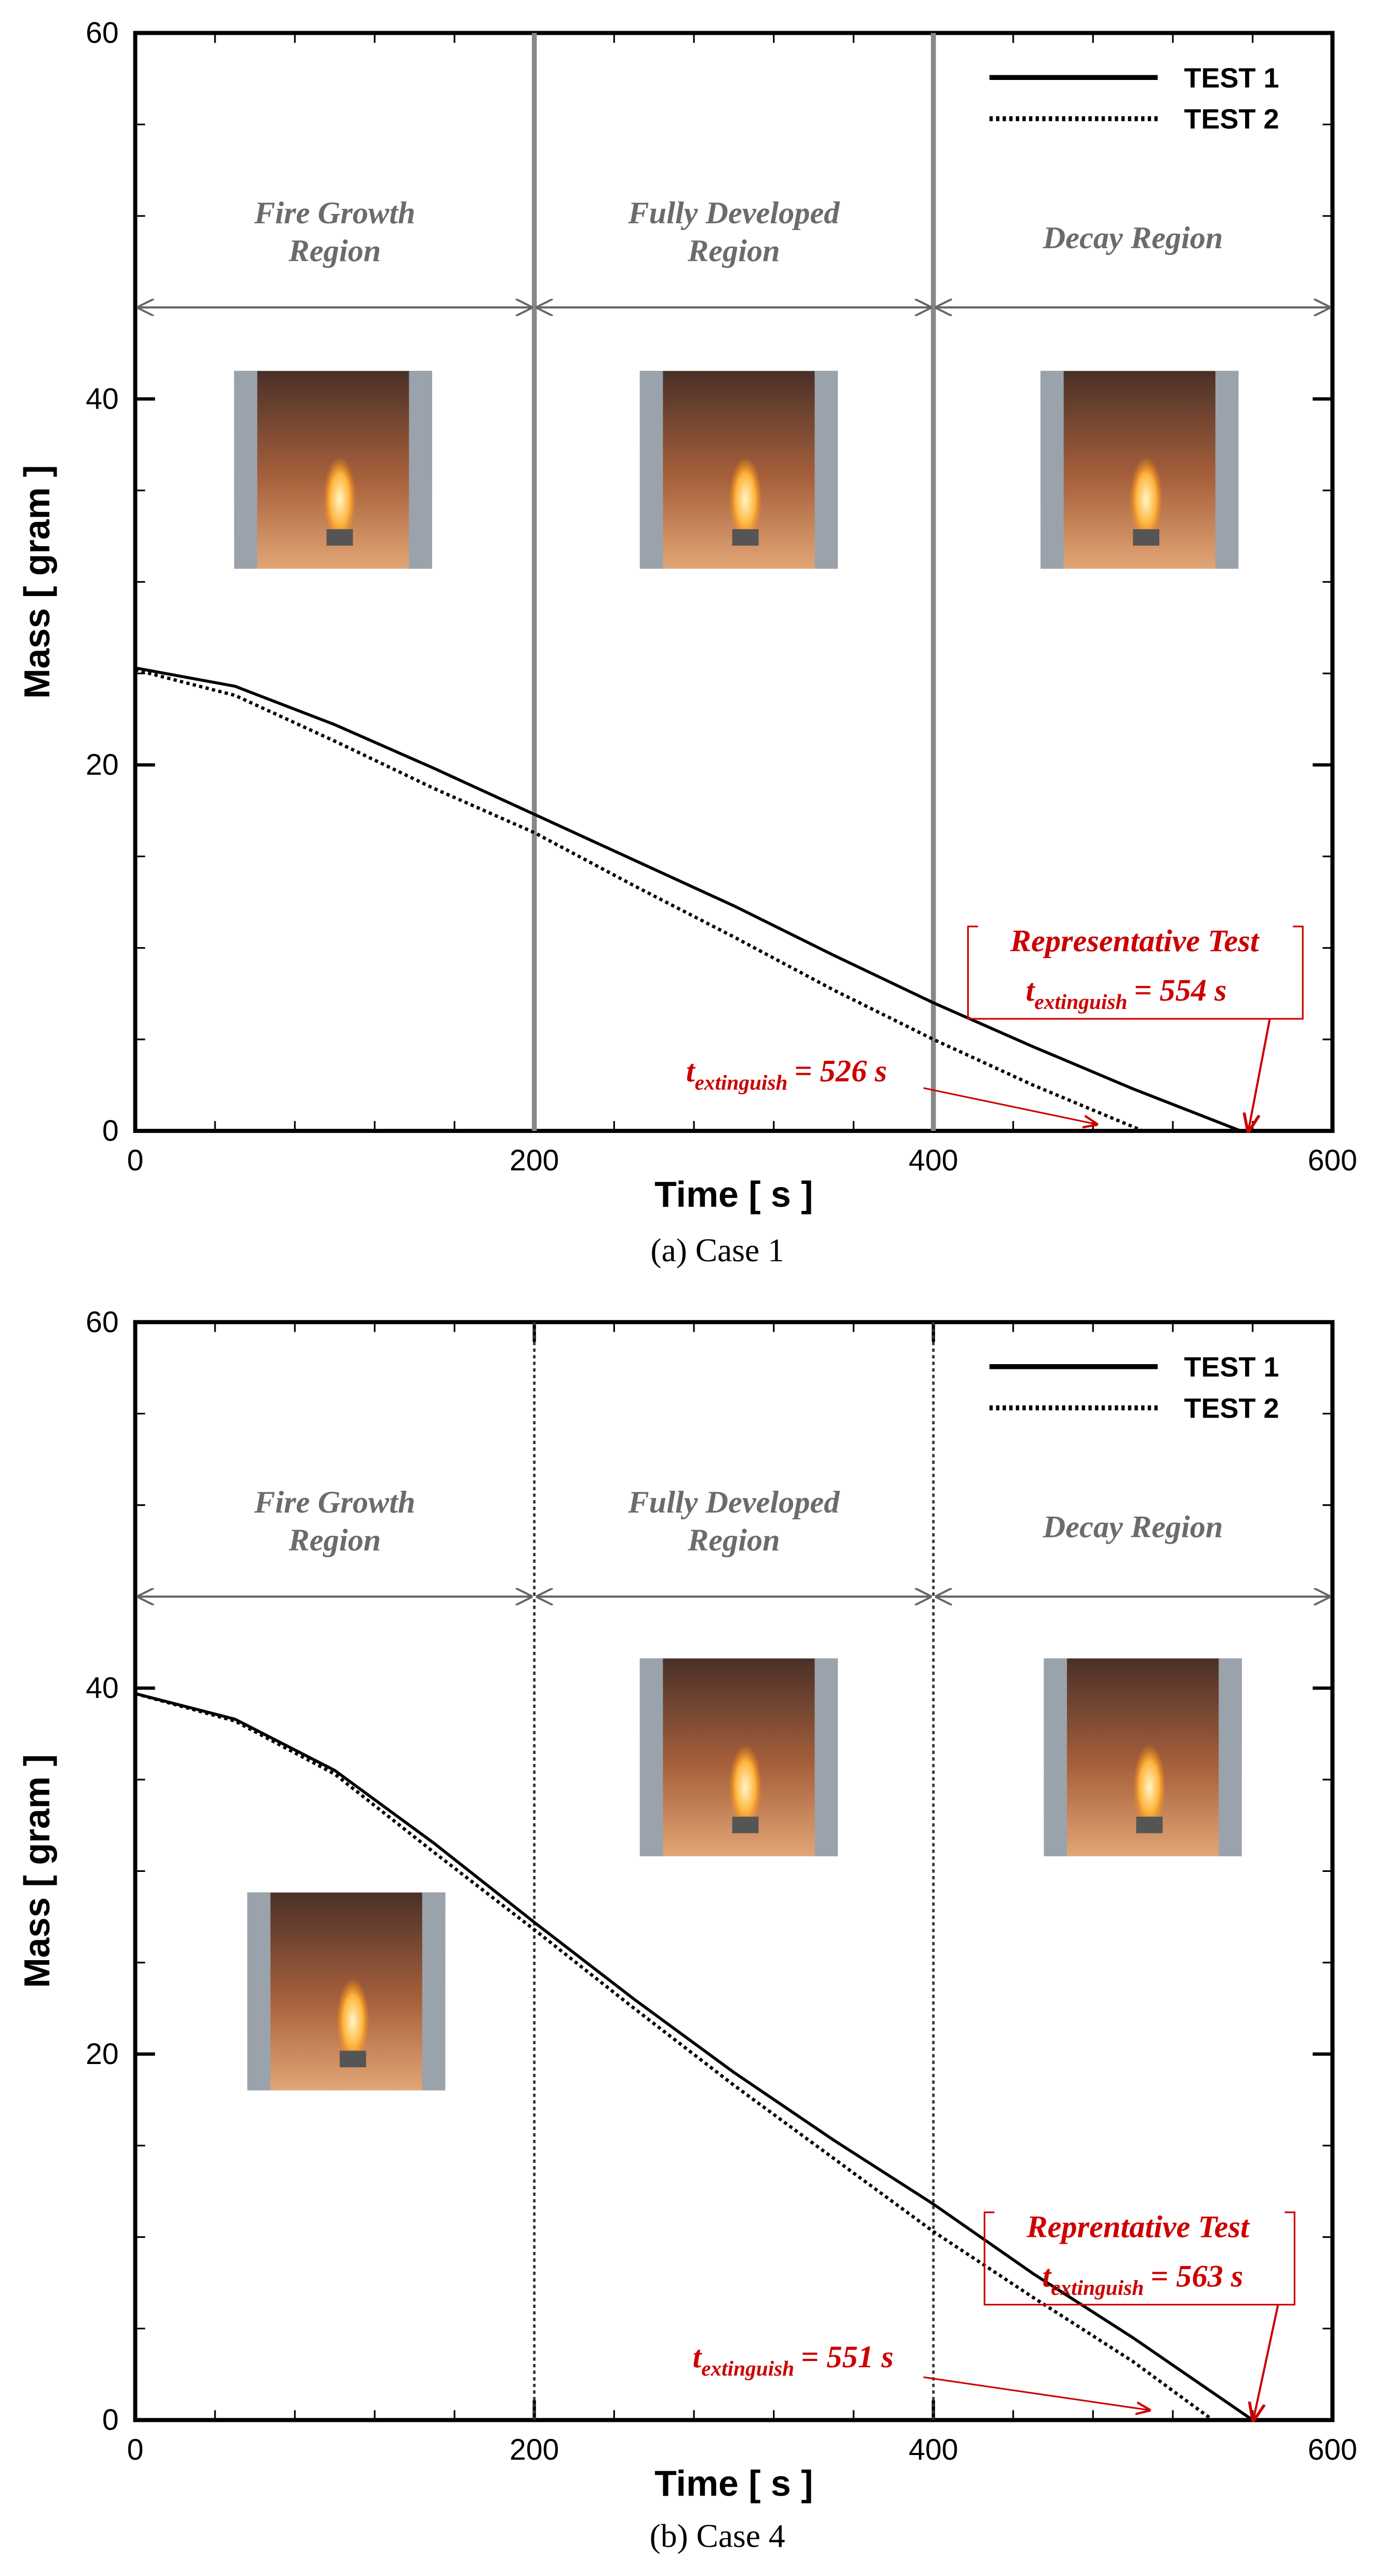 This screenshot has width=1377, height=2576. What do you see at coordinates (1180, 990) in the screenshot?
I see `annotation-value: = 554 s` at bounding box center [1180, 990].